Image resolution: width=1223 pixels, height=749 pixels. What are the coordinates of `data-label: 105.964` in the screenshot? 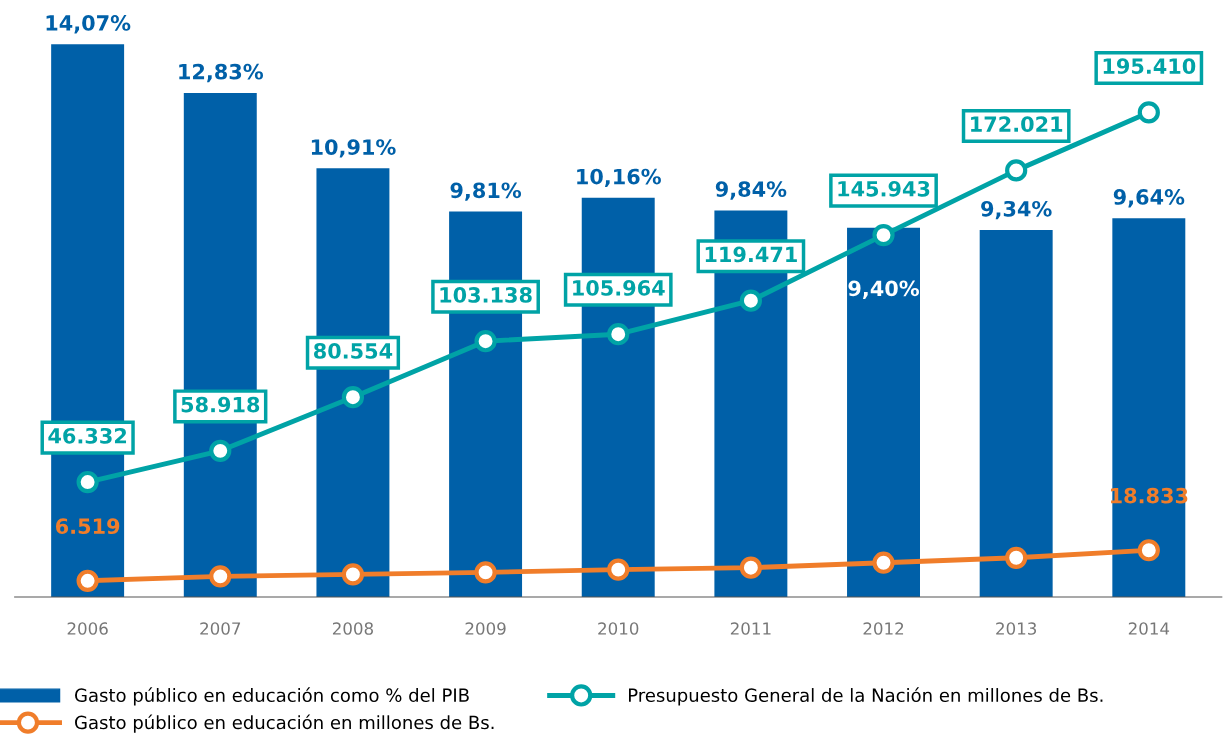 It's located at (619, 288).